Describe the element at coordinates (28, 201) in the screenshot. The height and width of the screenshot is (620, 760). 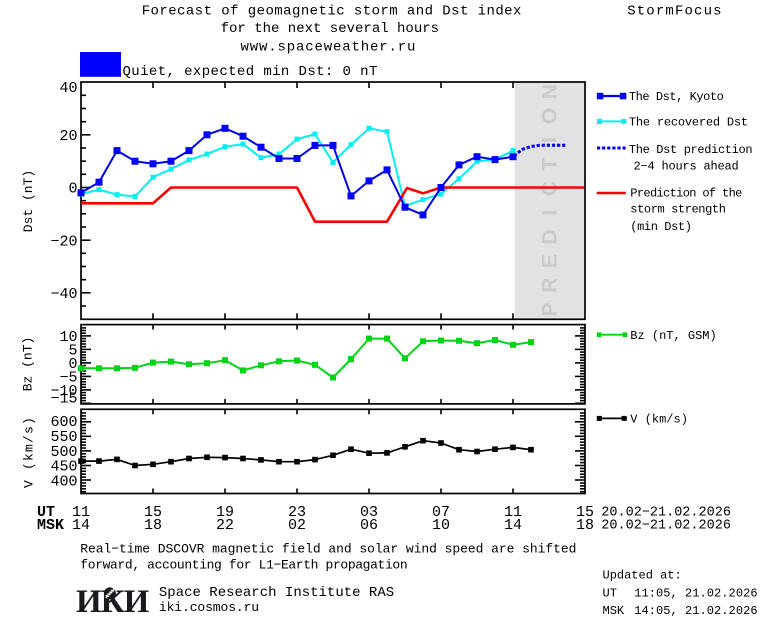
I see `svg-text: Dst (nT)` at that location.